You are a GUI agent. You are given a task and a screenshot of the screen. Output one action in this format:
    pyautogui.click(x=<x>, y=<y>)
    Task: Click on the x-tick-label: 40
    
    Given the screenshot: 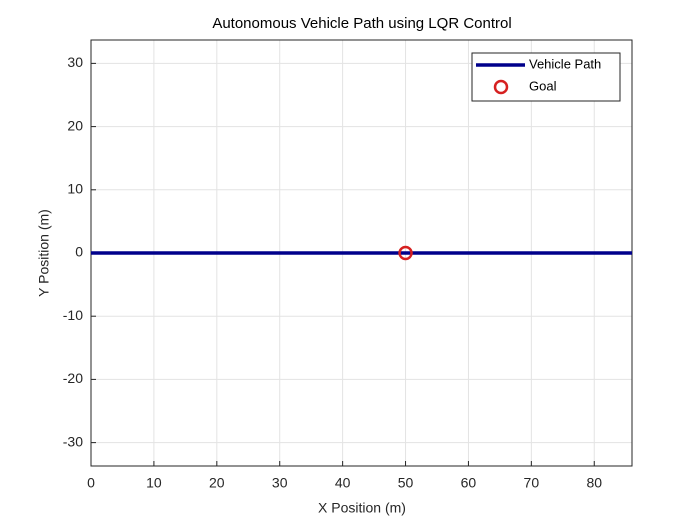 What is the action you would take?
    pyautogui.click(x=343, y=483)
    